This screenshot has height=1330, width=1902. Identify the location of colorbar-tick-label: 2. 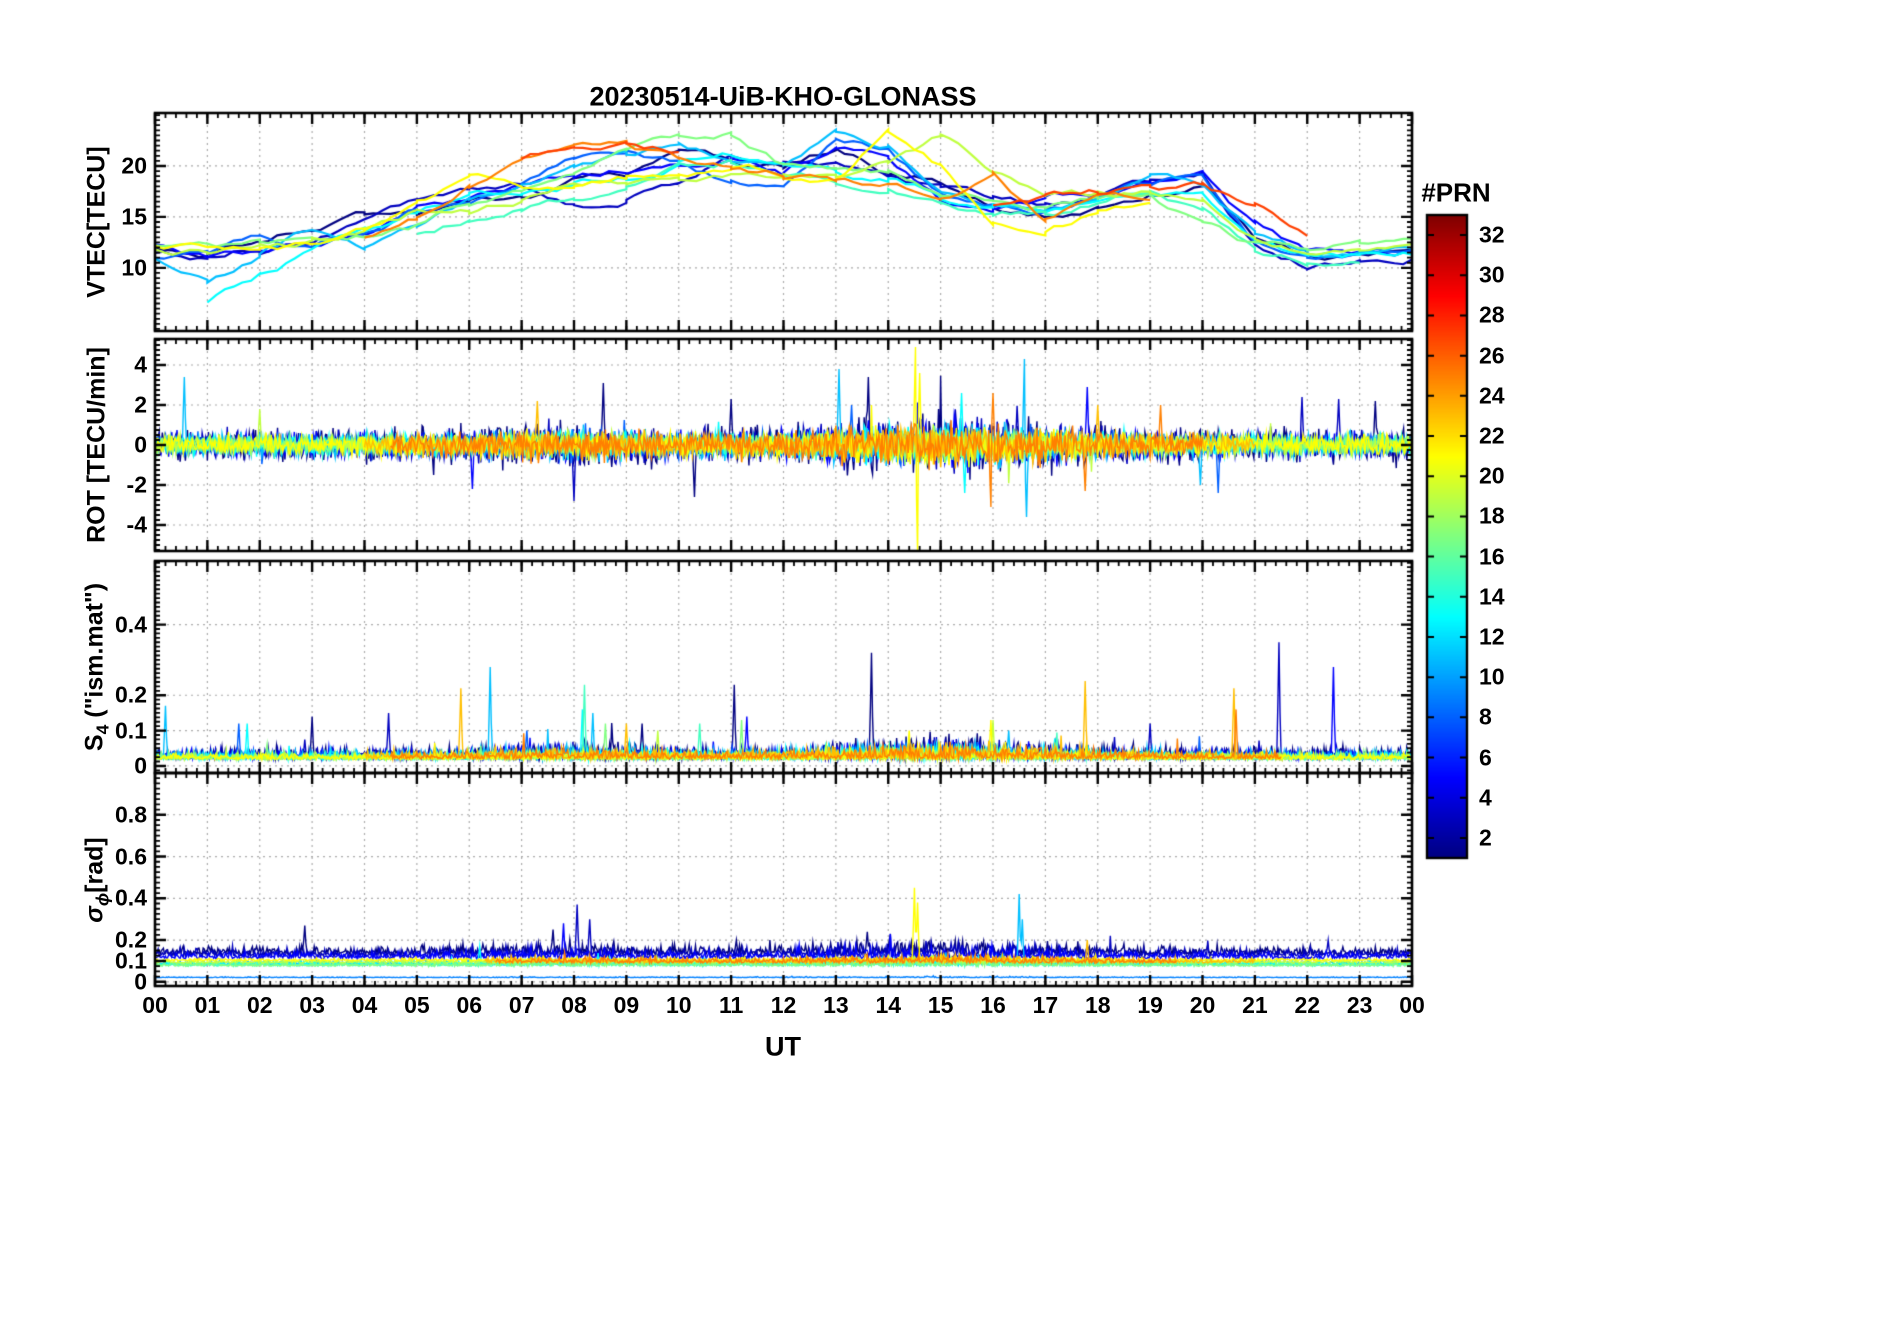
(1485, 837).